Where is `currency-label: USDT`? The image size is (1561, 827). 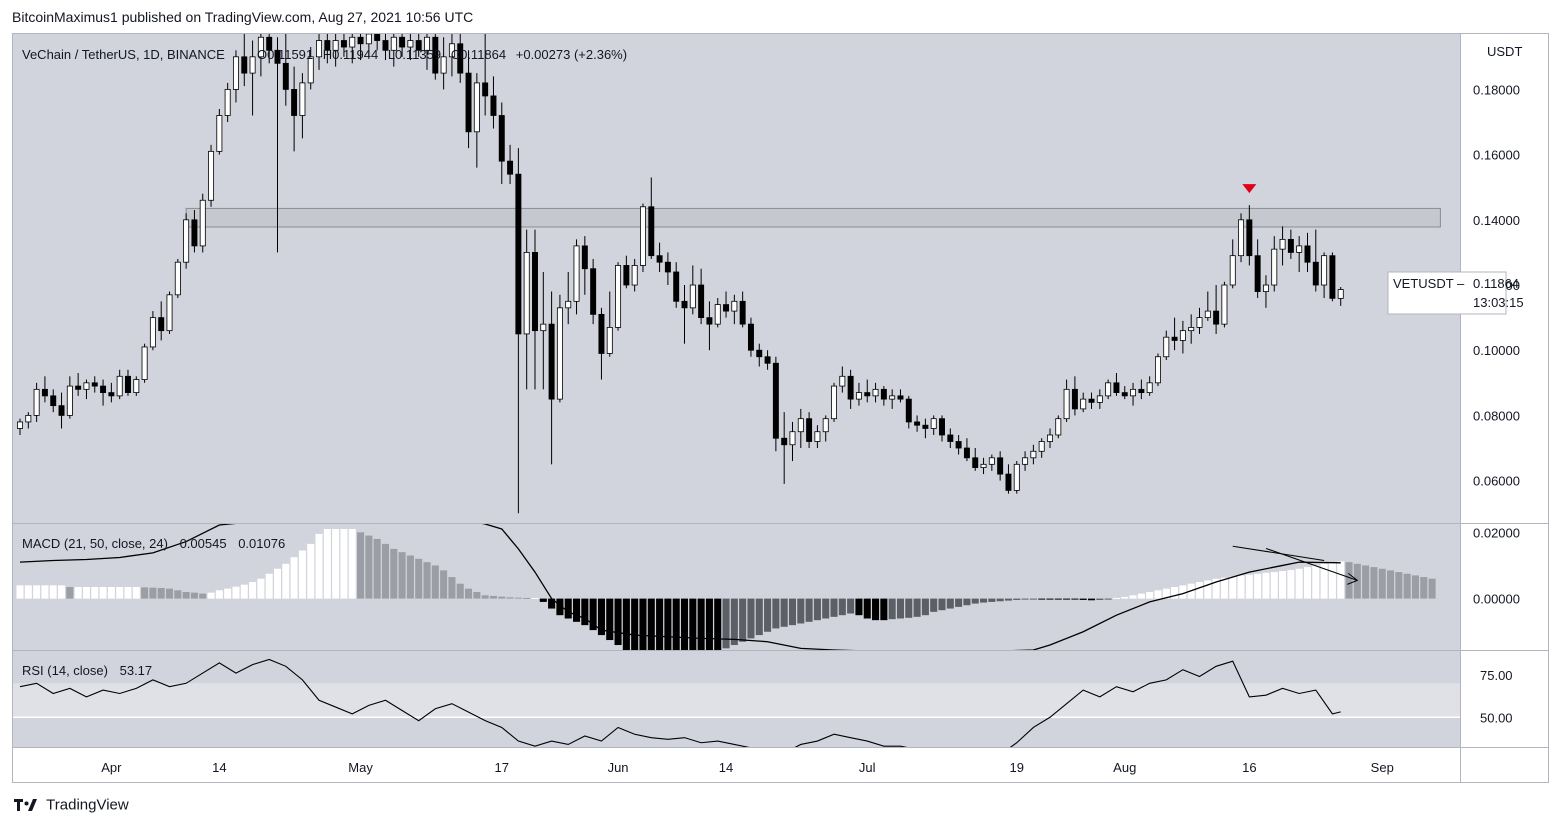 currency-label: USDT is located at coordinates (1504, 51).